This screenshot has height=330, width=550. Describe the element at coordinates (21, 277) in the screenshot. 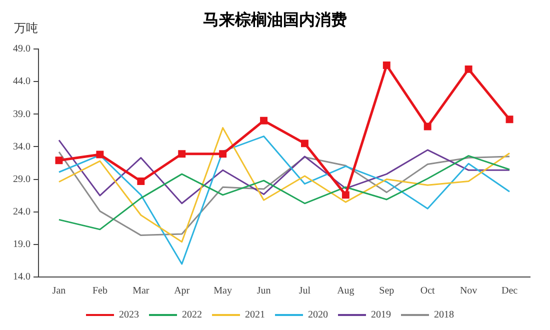

I see `y-tick-label: 14.0` at that location.